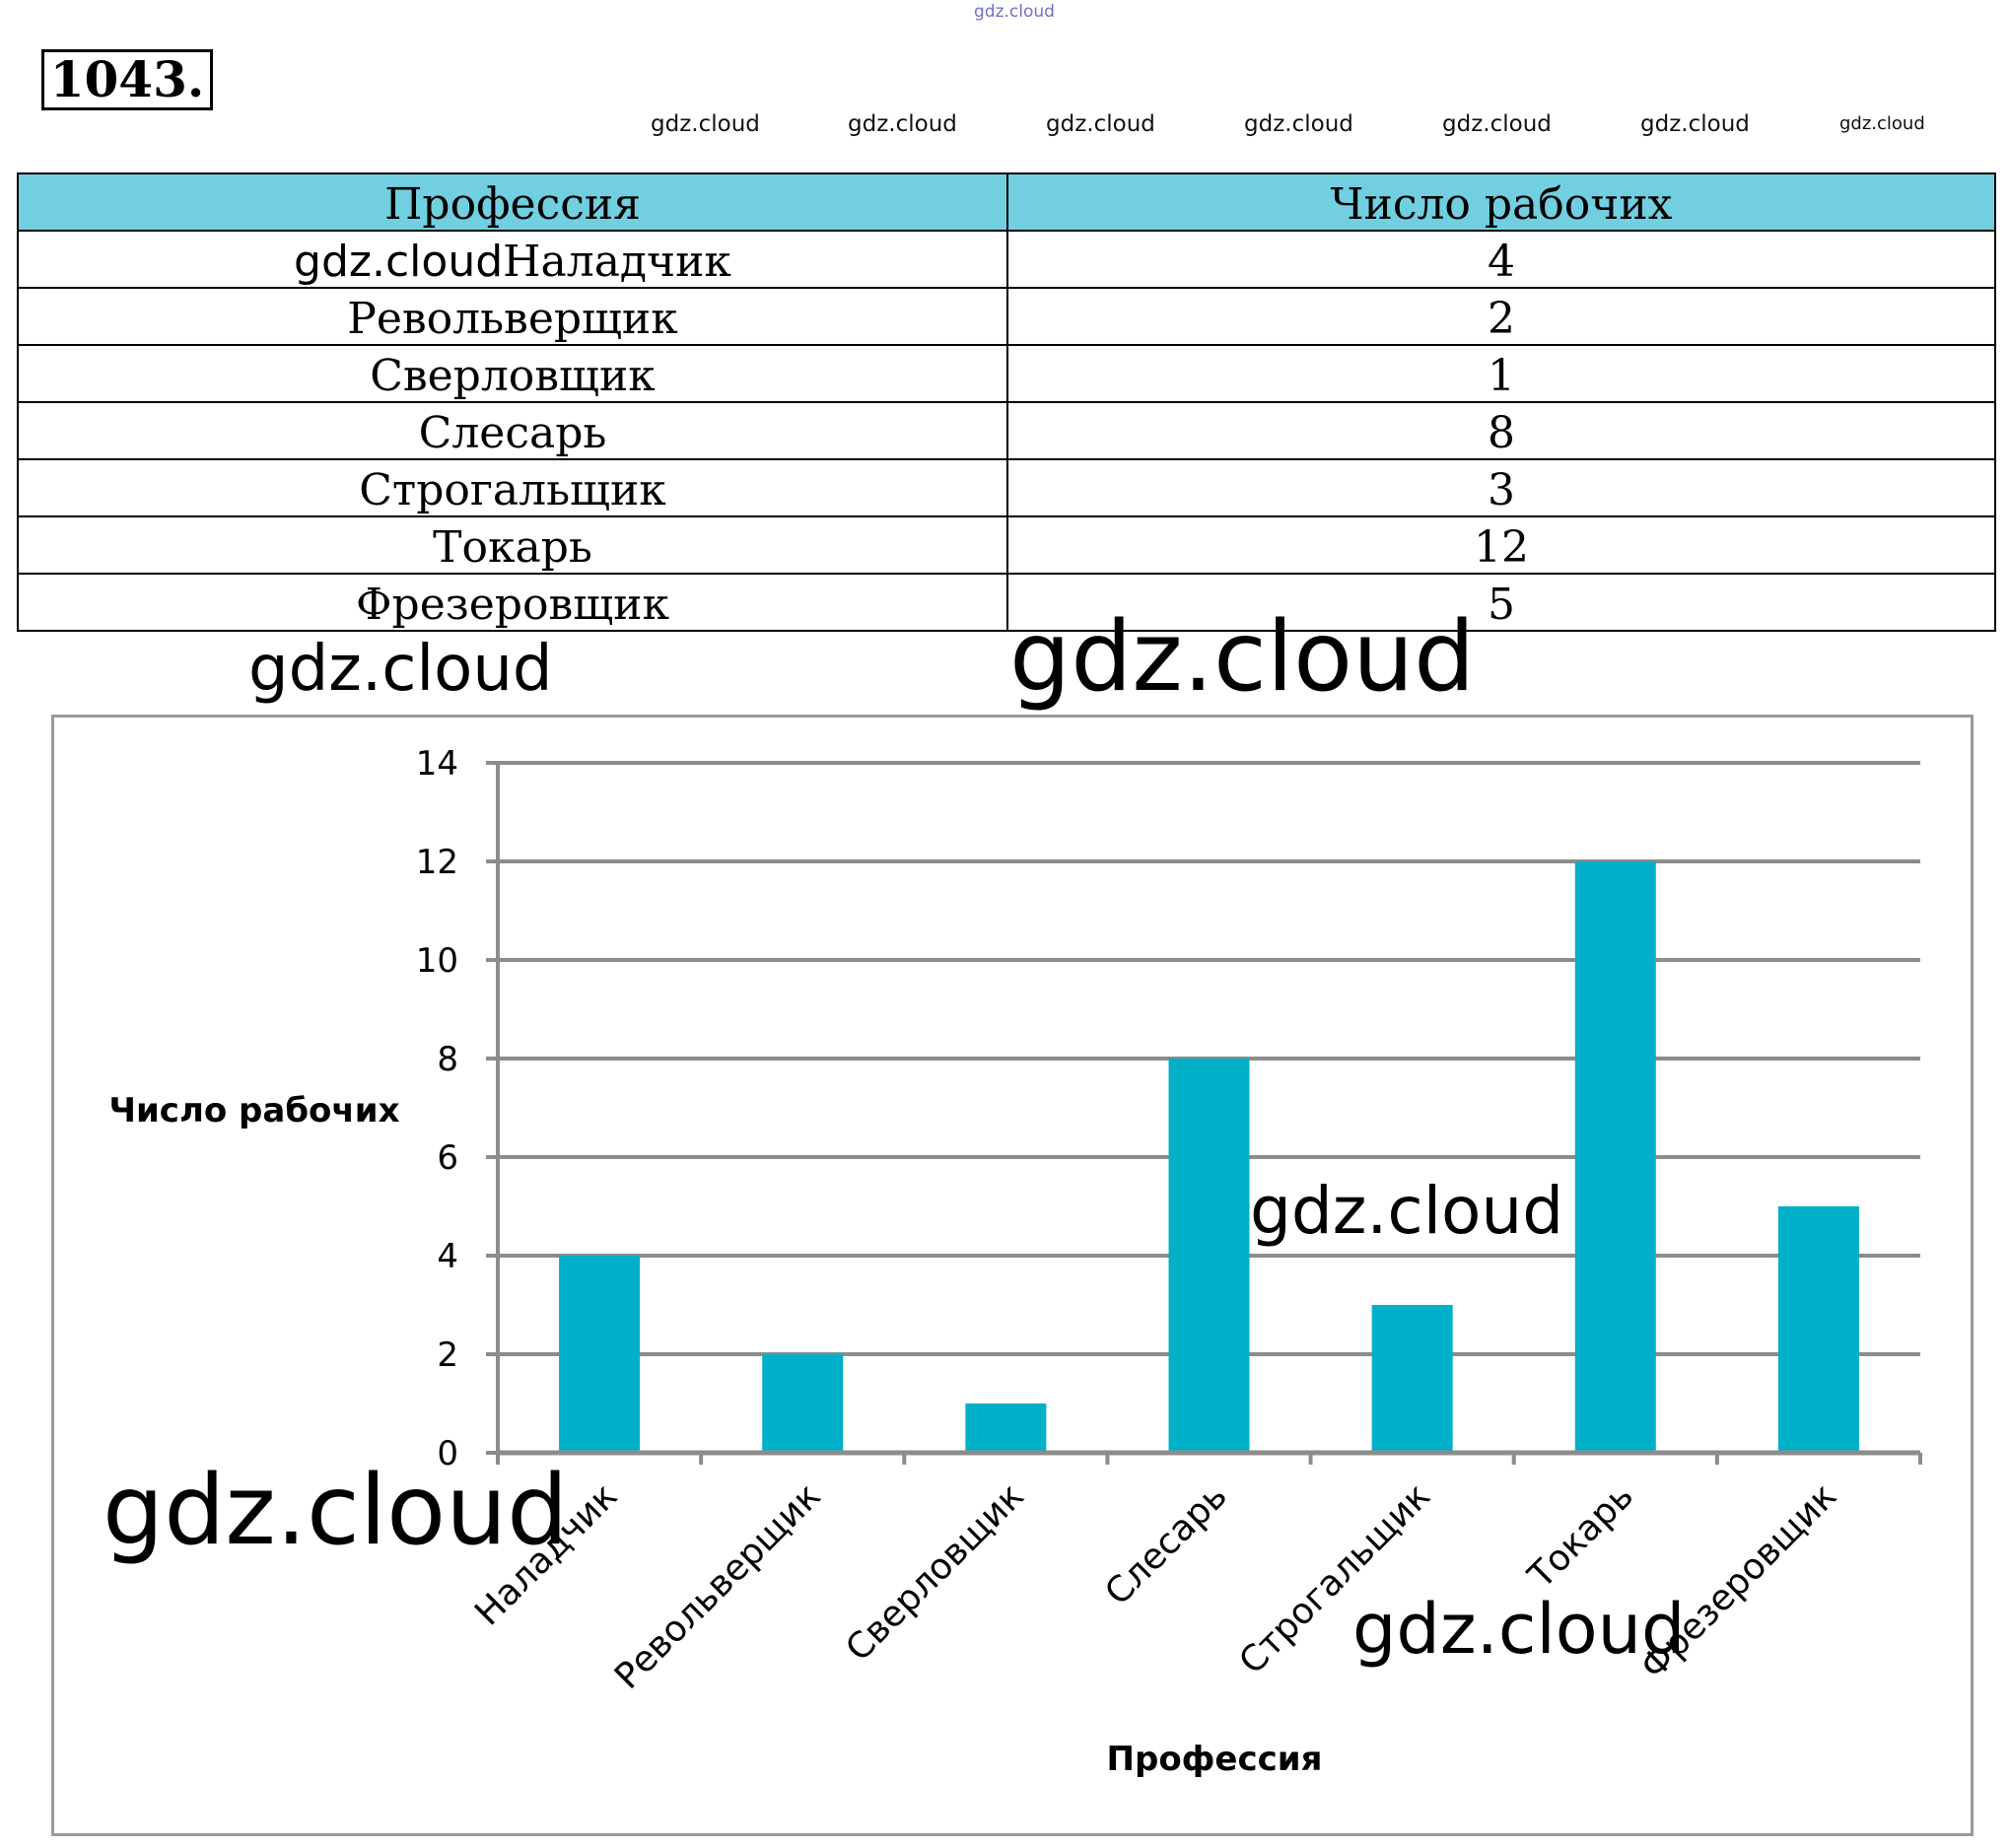 The image size is (2009, 1848). Describe the element at coordinates (512, 373) in the screenshot. I see `profession-cell: Сверловщик` at that location.